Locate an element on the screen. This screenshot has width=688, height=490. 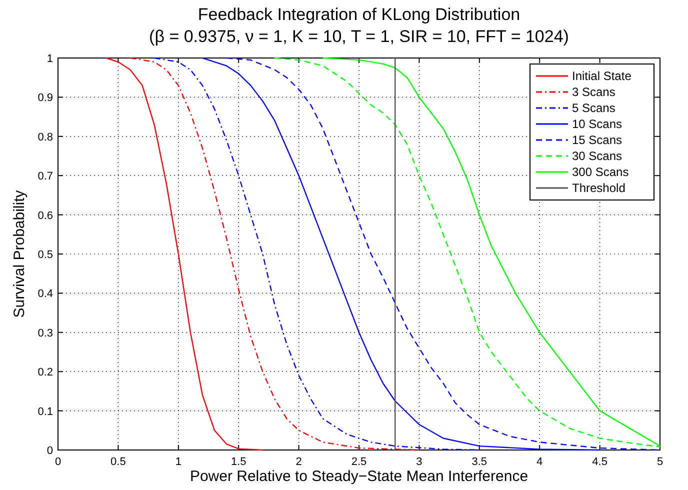
x-tick-label: 1.5 is located at coordinates (238, 462).